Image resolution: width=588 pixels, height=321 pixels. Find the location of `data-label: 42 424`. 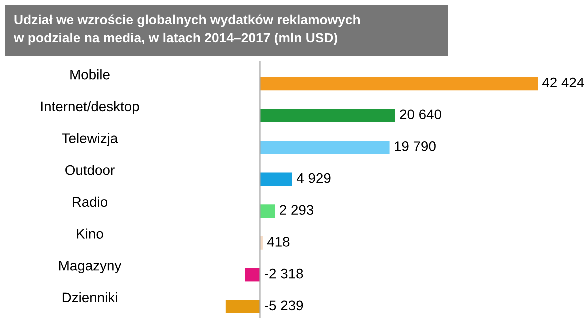

data-label: 42 424 is located at coordinates (563, 83).